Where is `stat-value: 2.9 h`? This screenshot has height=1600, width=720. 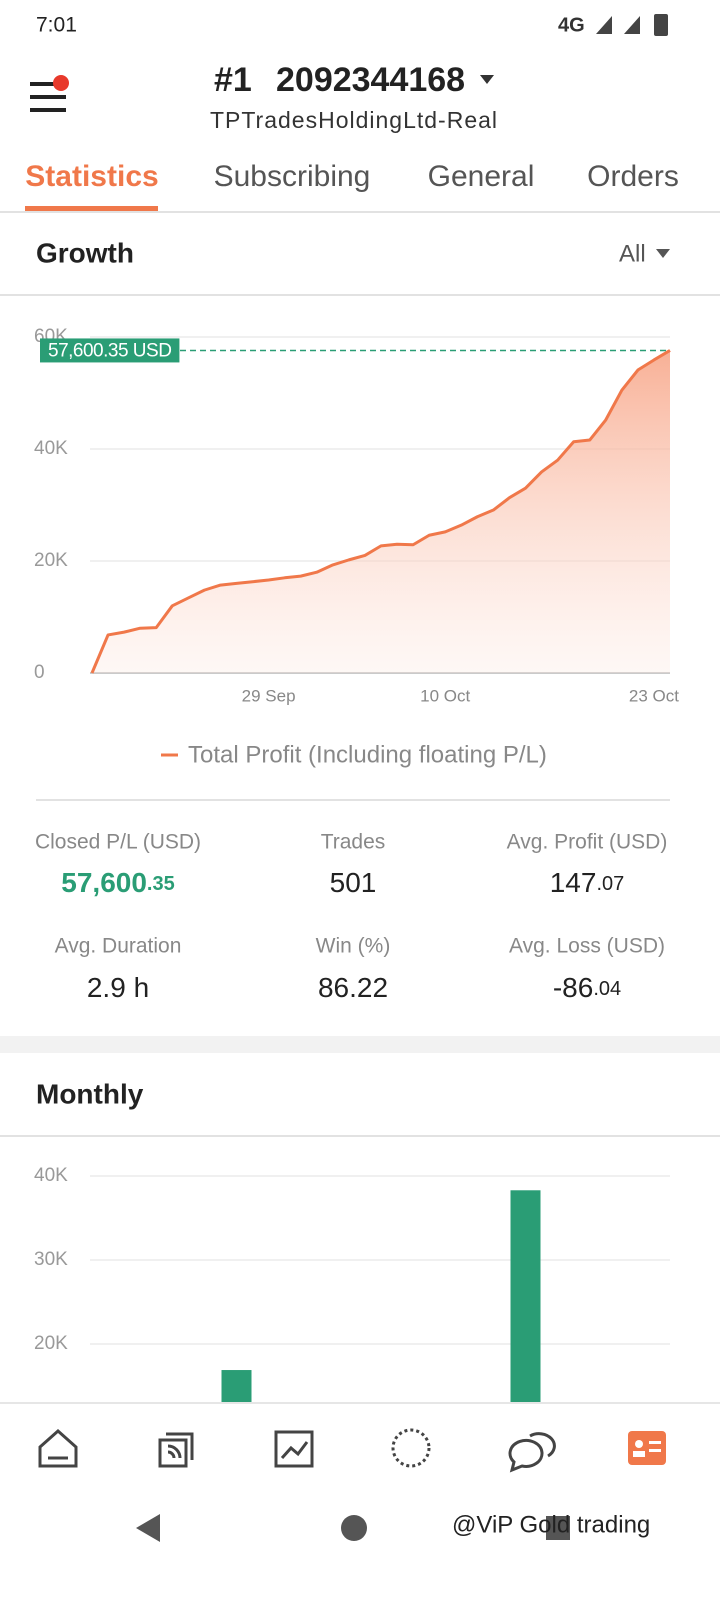
stat-value: 2.9 h is located at coordinates (118, 987).